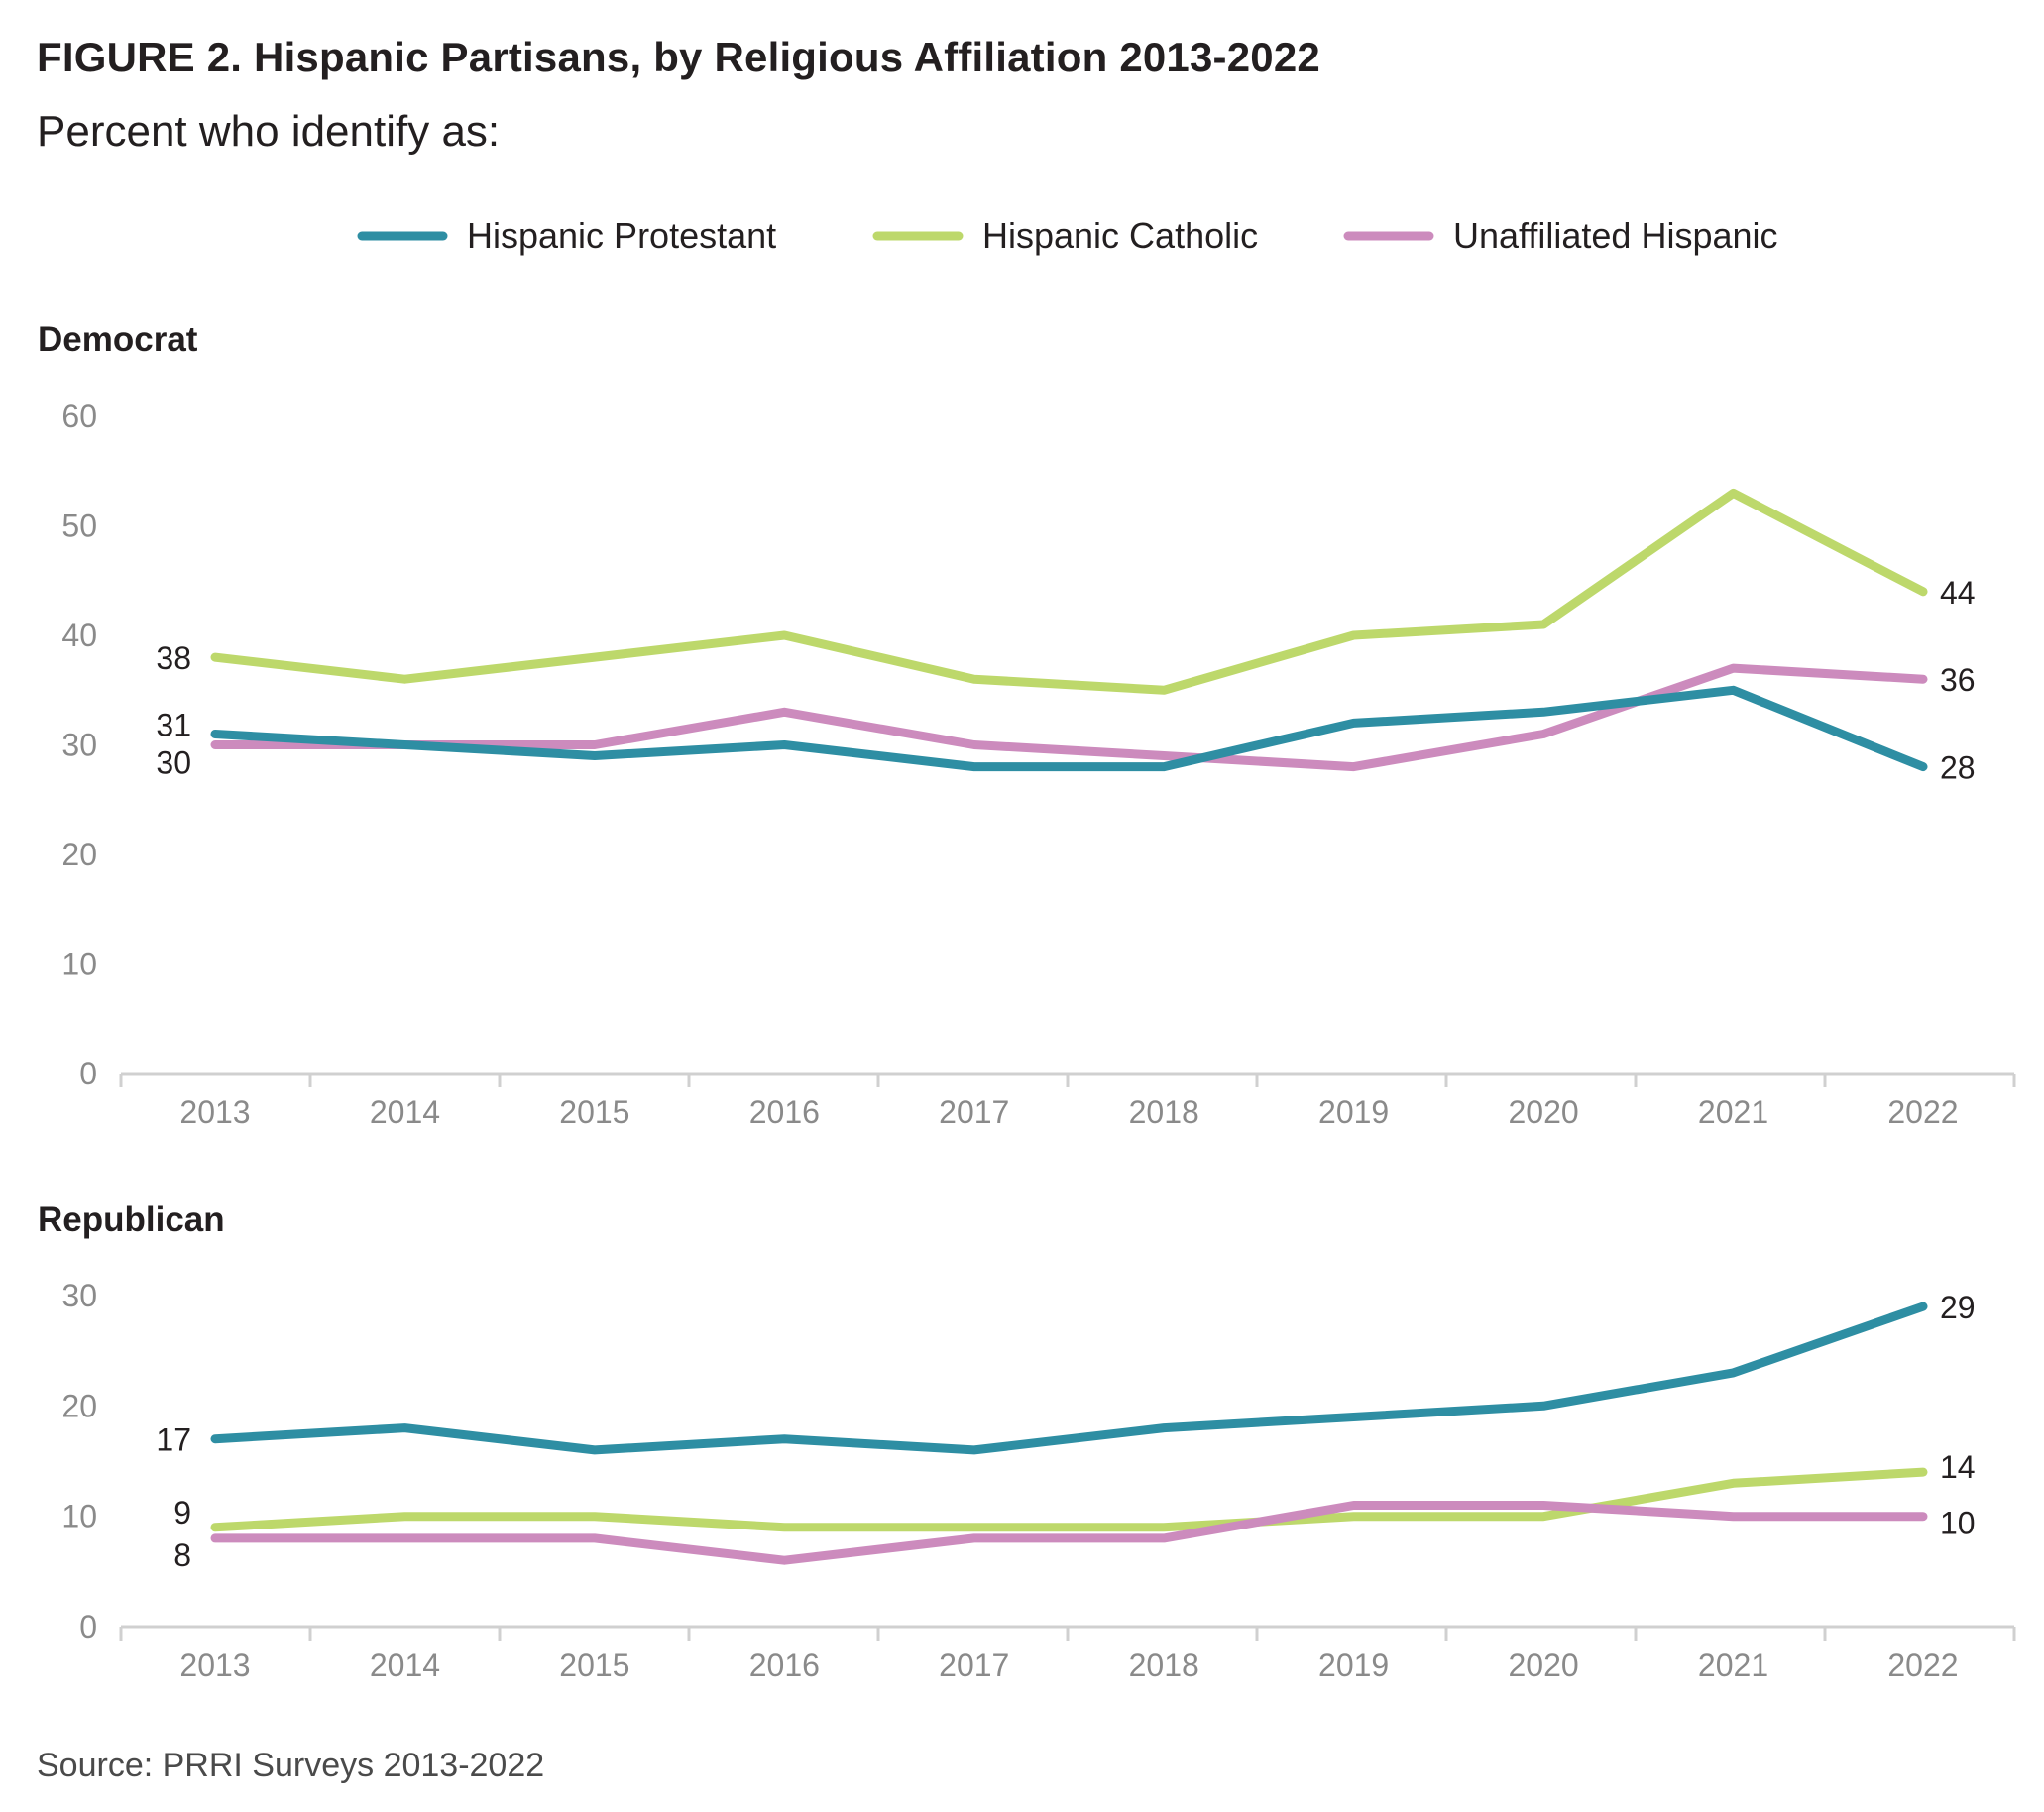  Describe the element at coordinates (1733, 1112) in the screenshot. I see `democrat-x-tick-label: 2021` at that location.